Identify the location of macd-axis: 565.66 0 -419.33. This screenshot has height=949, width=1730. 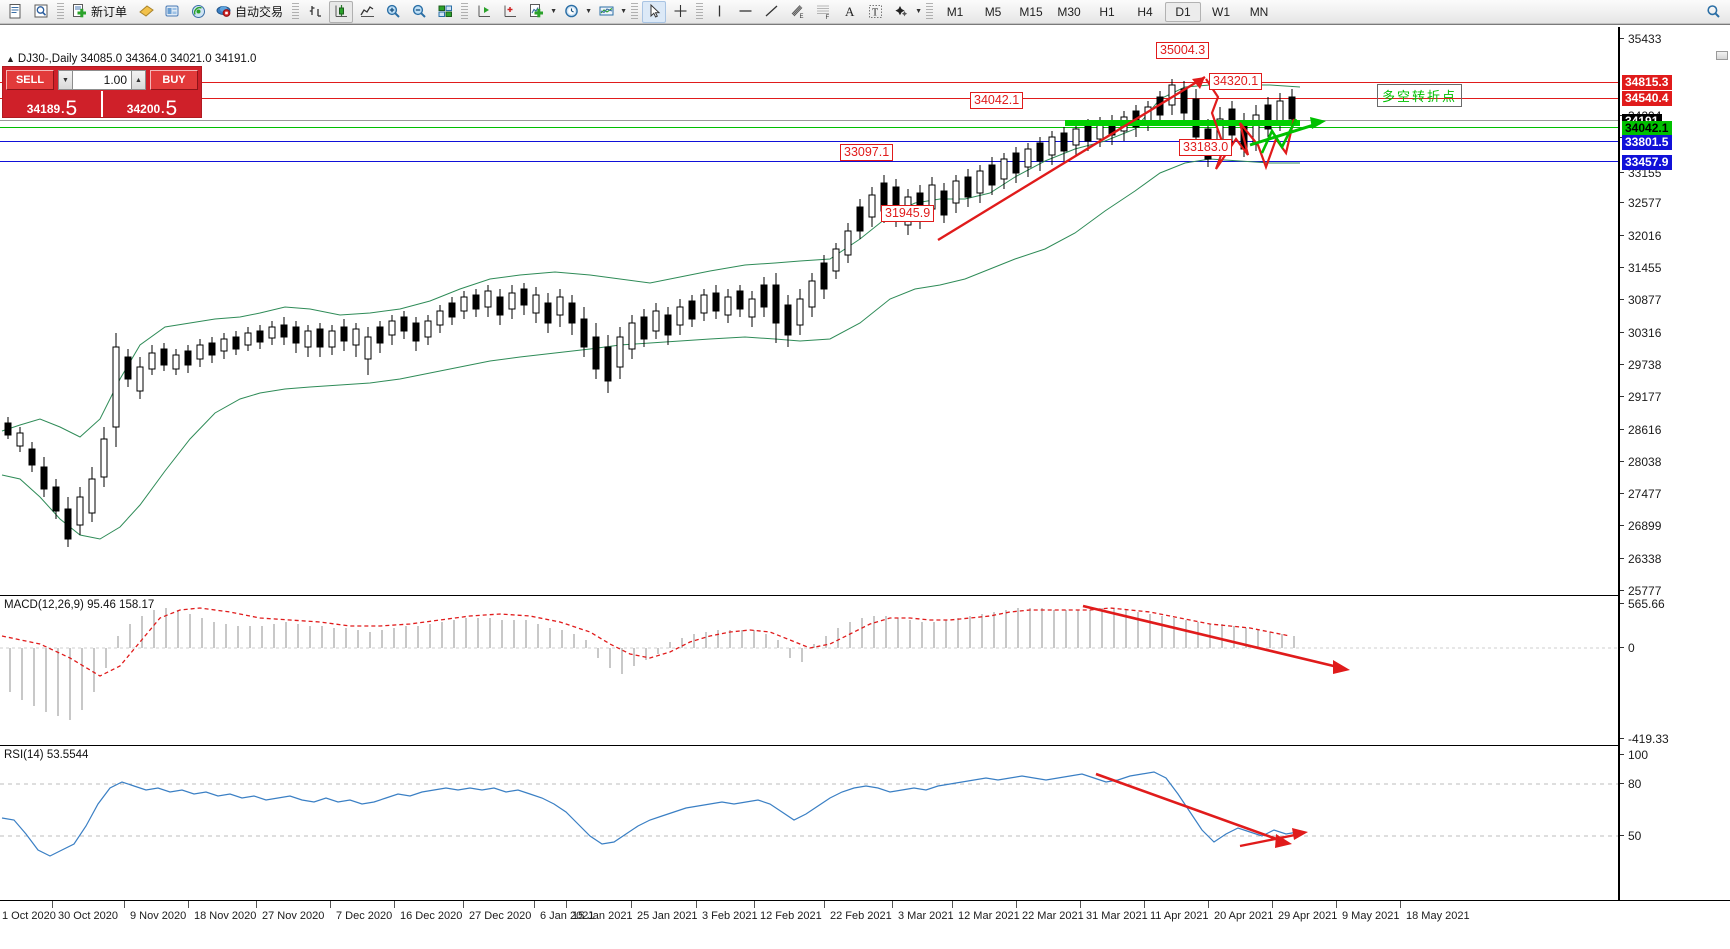
(1675, 670).